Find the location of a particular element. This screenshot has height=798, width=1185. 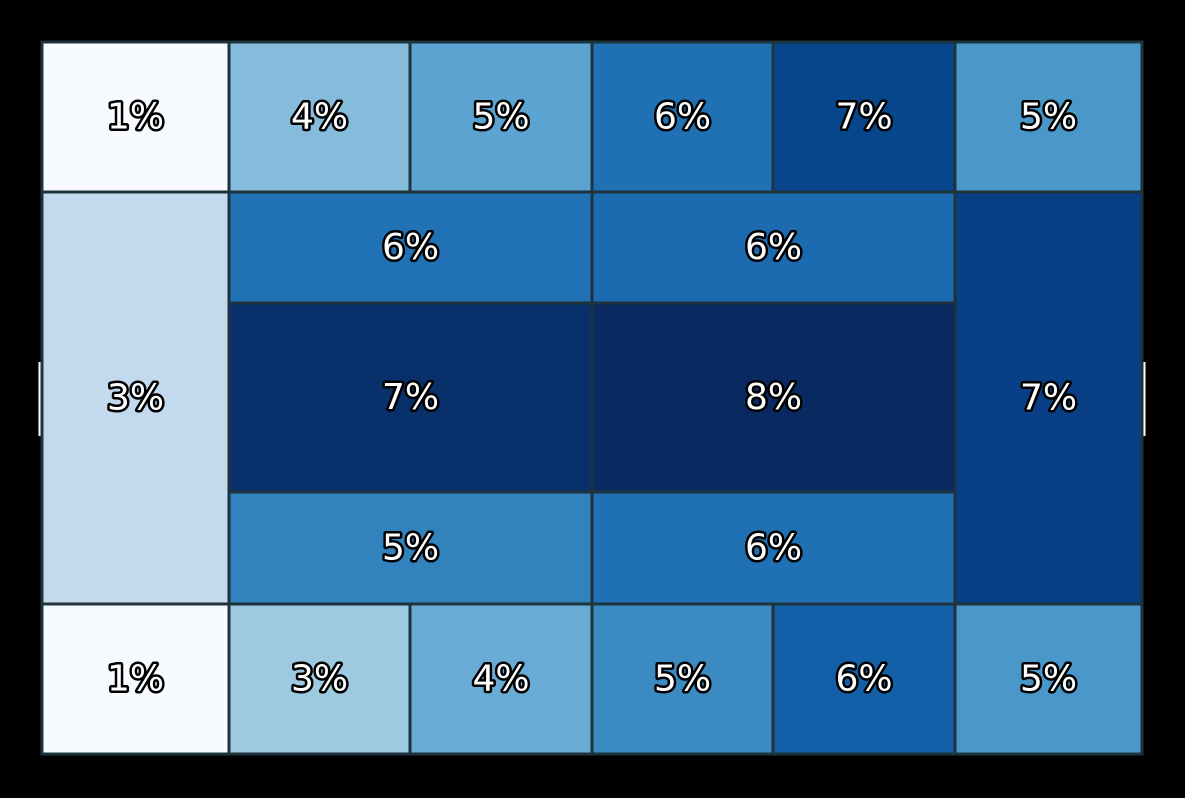

heatmap-cell-r1c1 is located at coordinates (135, 117).